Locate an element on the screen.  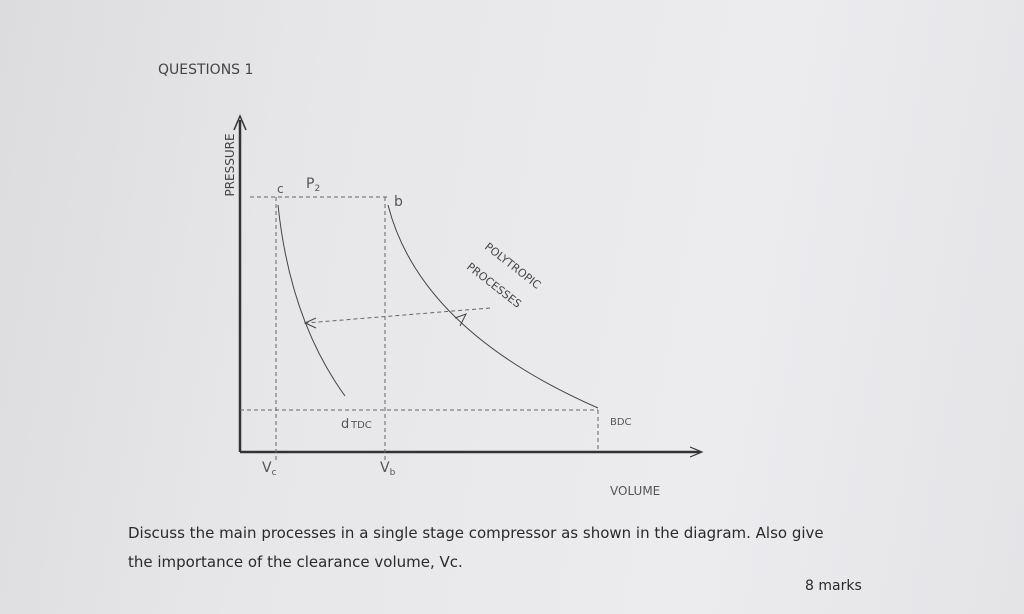
vb-sub: b is located at coordinates (393, 473).